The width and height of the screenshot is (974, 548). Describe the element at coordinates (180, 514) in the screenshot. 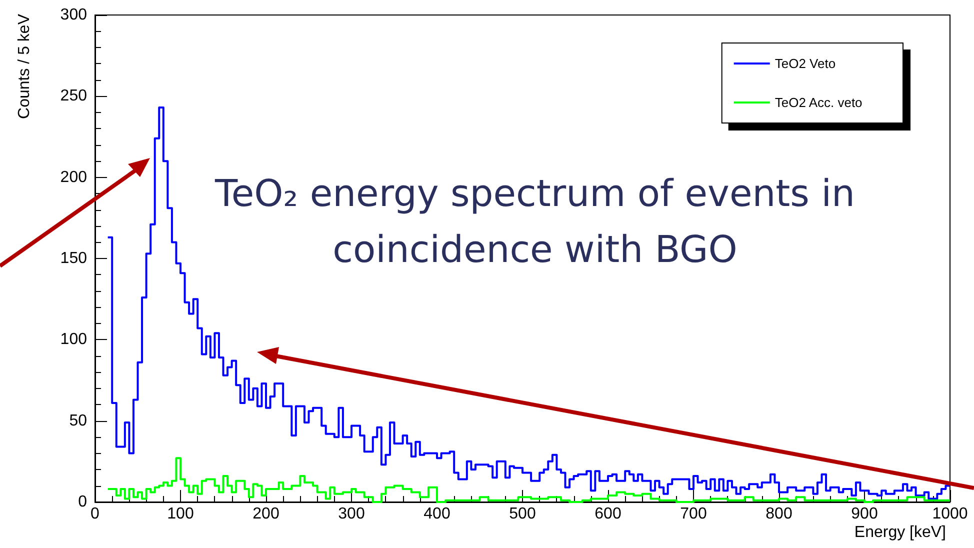

I see `x-tick-label: 100` at that location.